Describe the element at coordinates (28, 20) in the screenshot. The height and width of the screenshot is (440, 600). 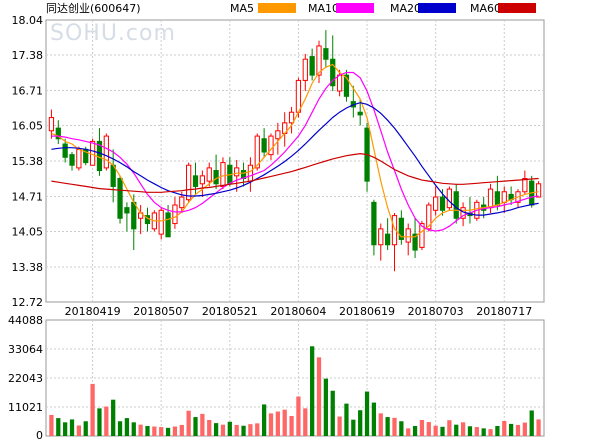
I see `price-tick-label: 18.04` at that location.